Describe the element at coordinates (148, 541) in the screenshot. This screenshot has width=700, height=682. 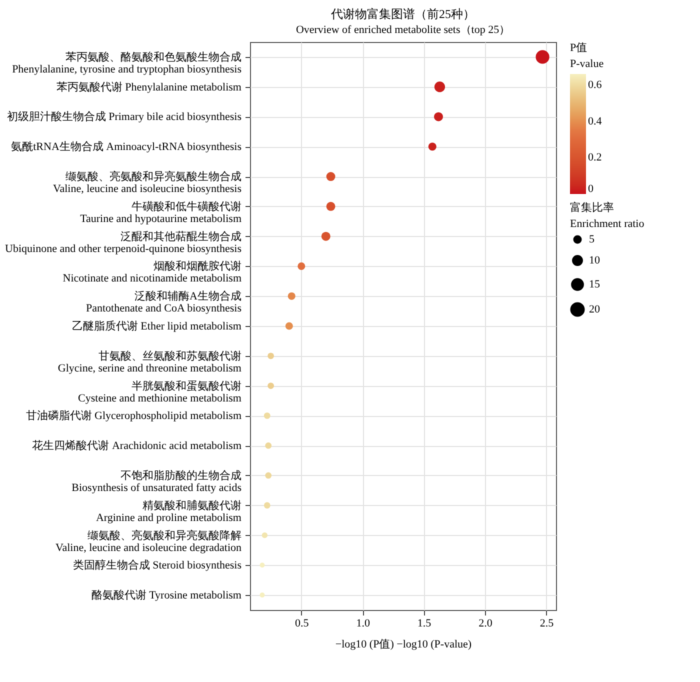
I see `y-tick-label: 缬氨酸、亮氨酸和异亮氨酸降解 Valine, leucine and isoleucine degradation` at that location.